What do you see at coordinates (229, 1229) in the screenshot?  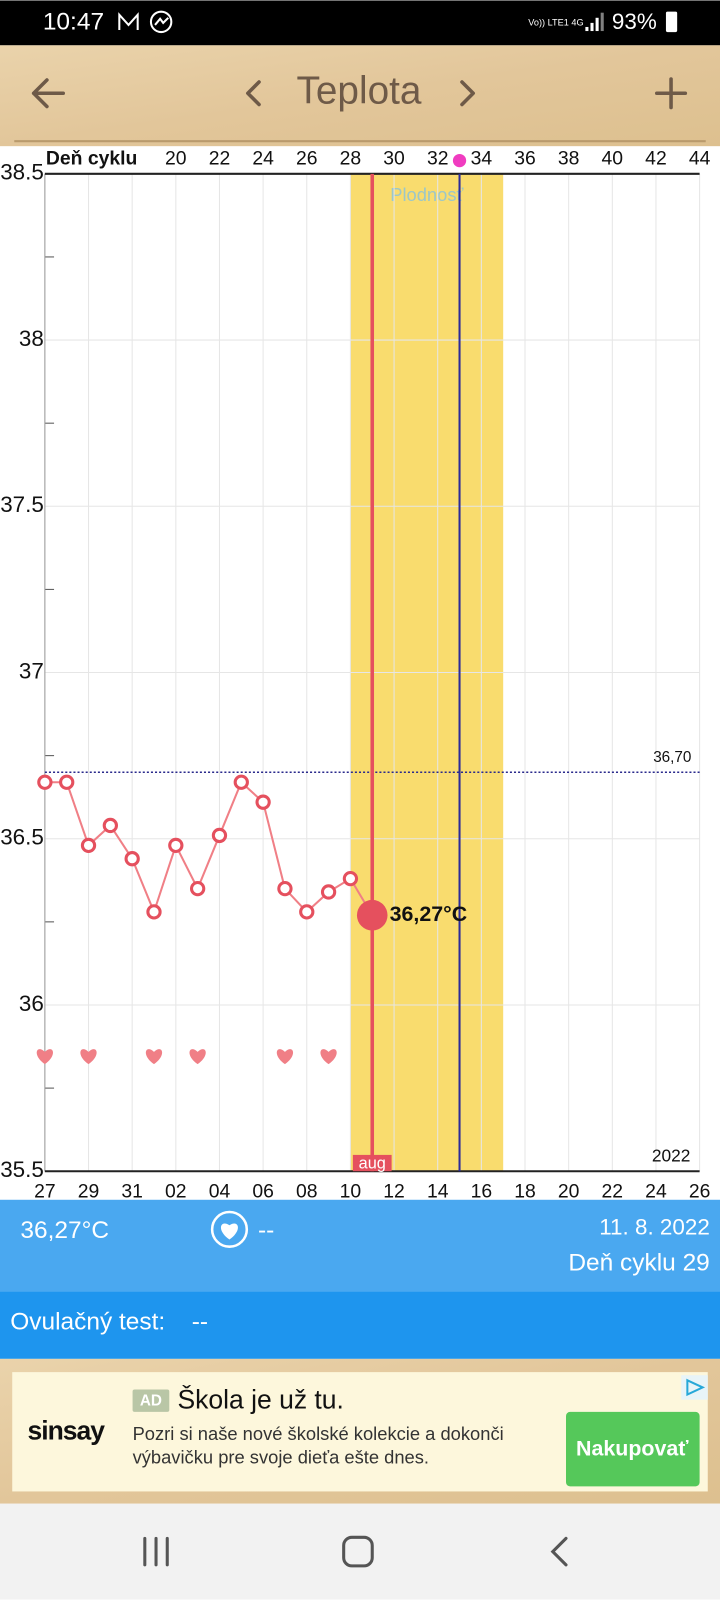 I see `intercourse-button` at bounding box center [229, 1229].